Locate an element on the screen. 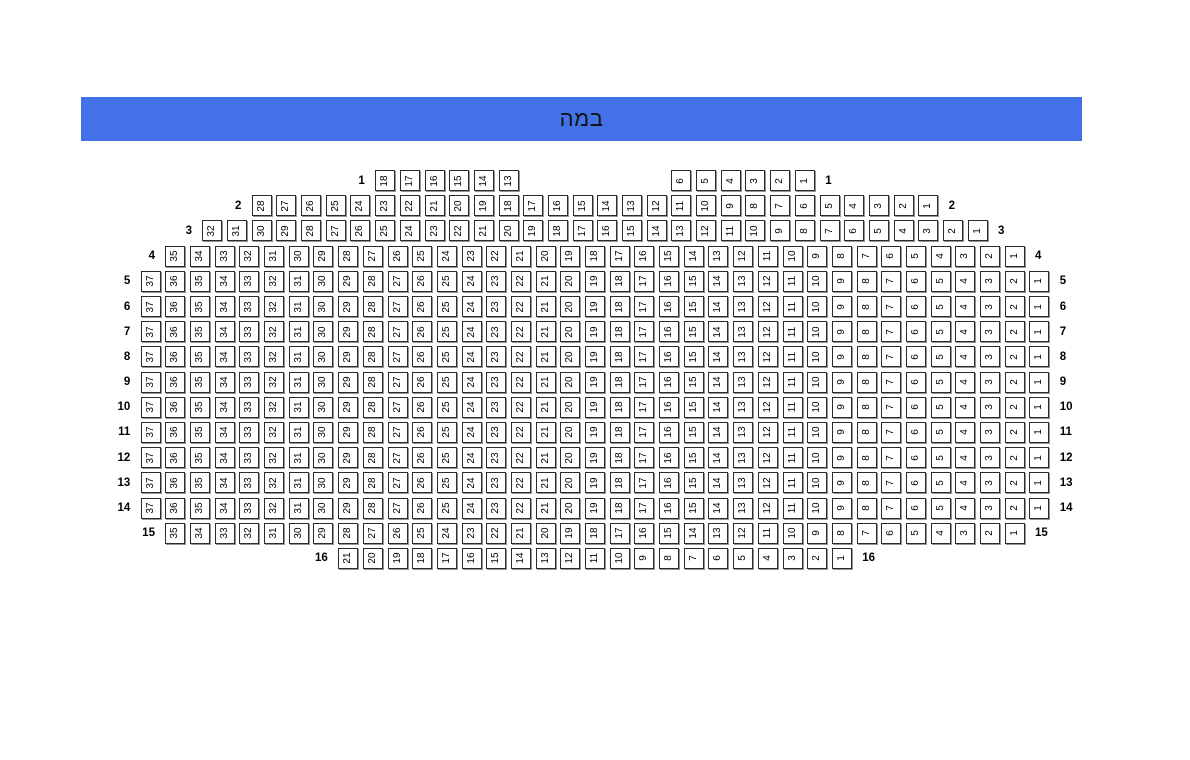 Image resolution: width=1190 pixels, height=760 pixels. seat: 3 is located at coordinates (755, 181).